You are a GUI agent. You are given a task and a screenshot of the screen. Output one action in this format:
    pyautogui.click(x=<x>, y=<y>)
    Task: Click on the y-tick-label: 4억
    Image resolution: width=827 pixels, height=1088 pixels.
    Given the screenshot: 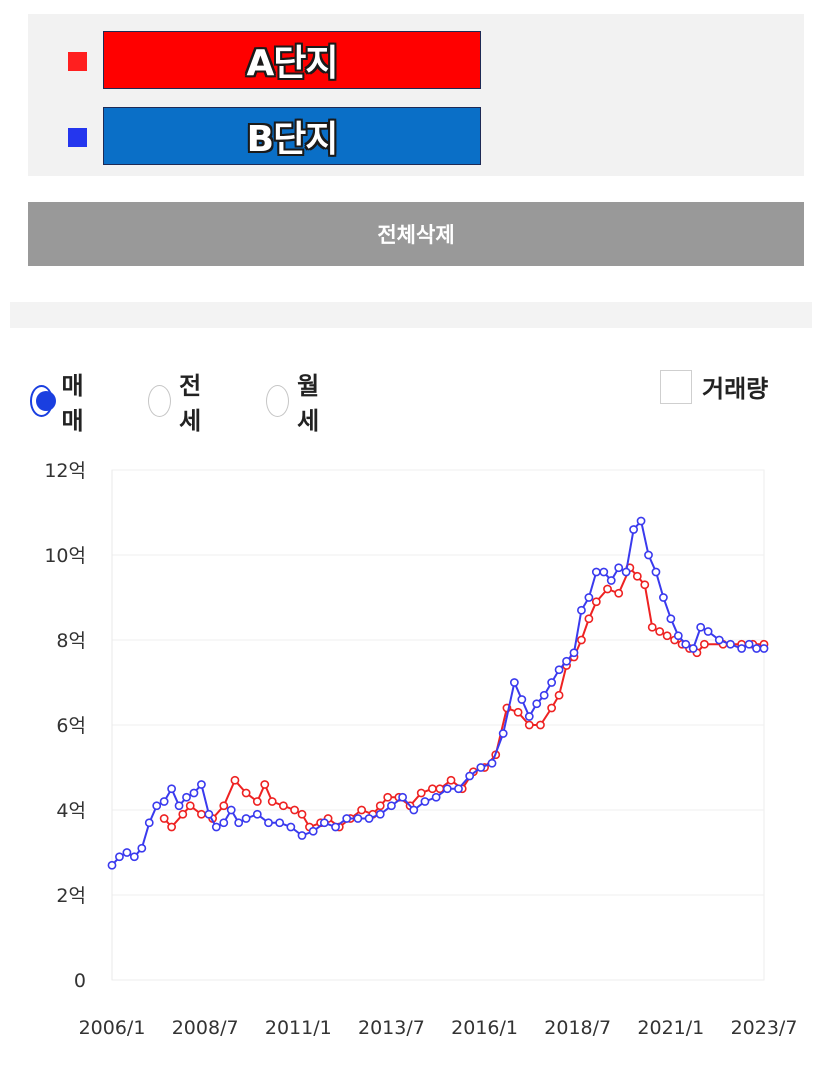 What is the action you would take?
    pyautogui.click(x=71, y=811)
    